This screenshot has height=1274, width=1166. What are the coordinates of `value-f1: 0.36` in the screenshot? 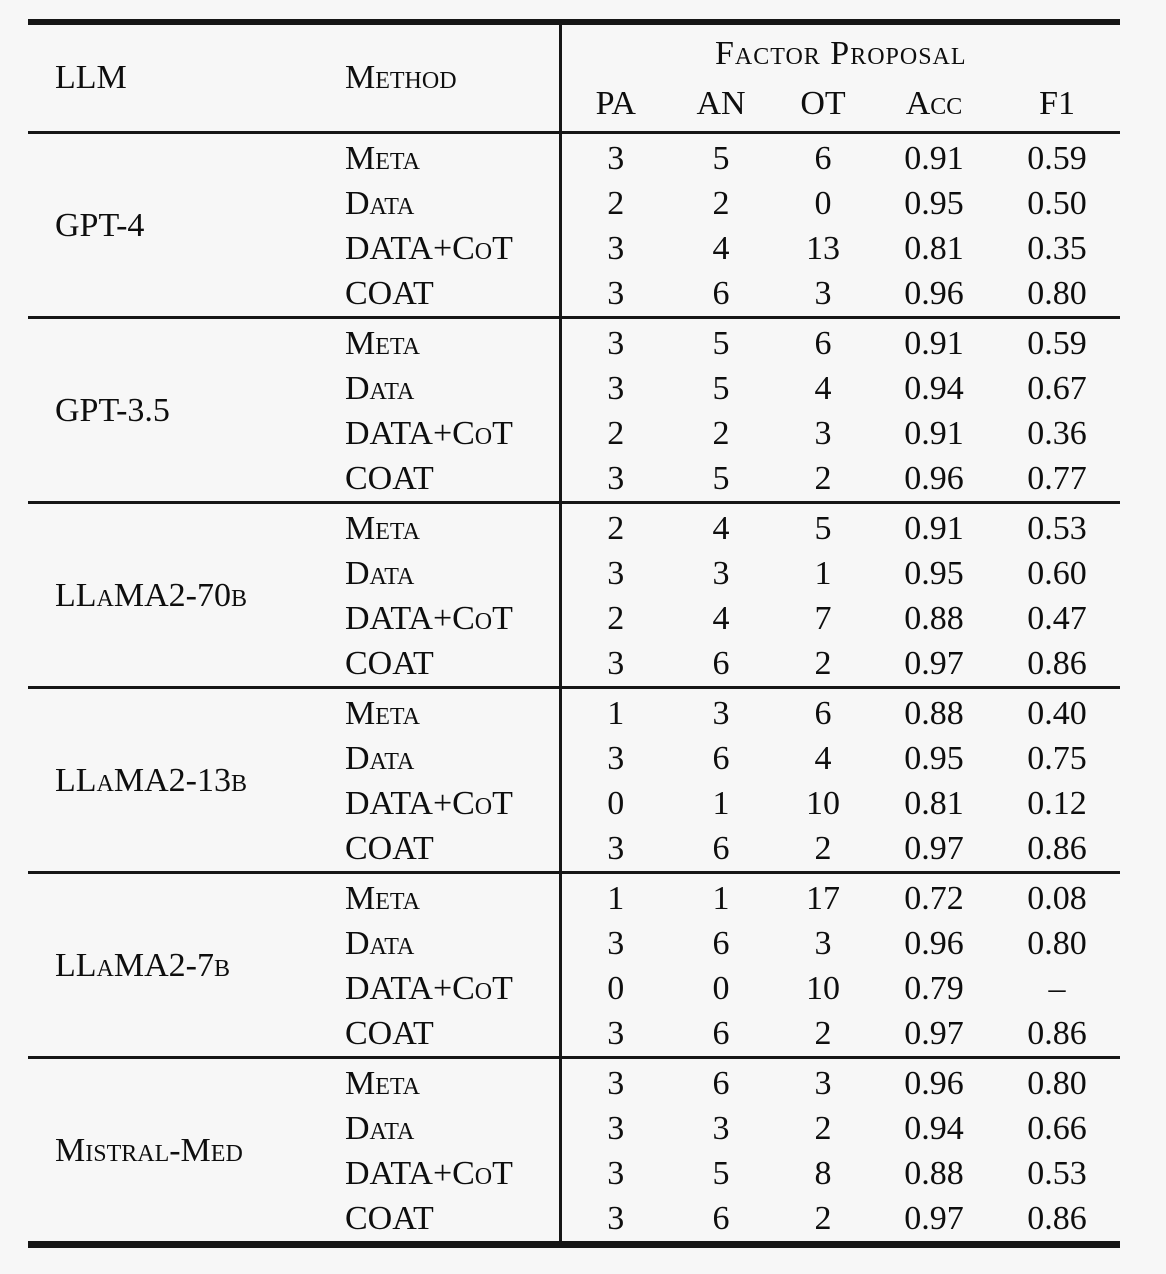 It's located at (1057, 433).